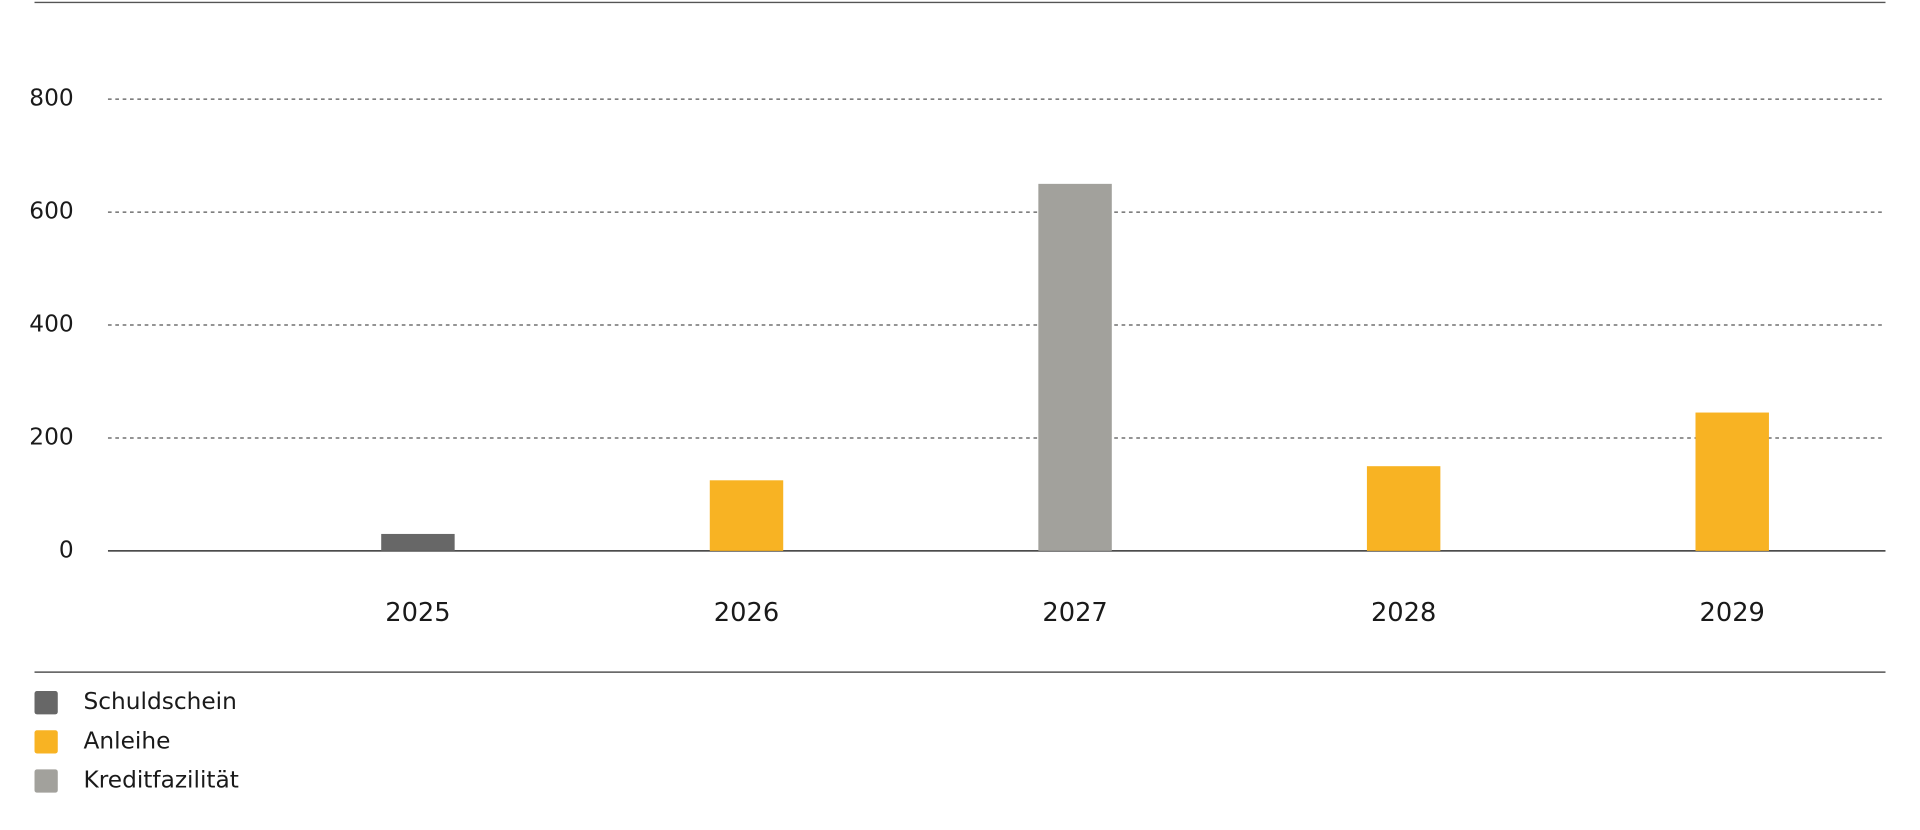 Image resolution: width=1920 pixels, height=830 pixels. Describe the element at coordinates (51, 211) in the screenshot. I see `y-tick-label: 600` at that location.